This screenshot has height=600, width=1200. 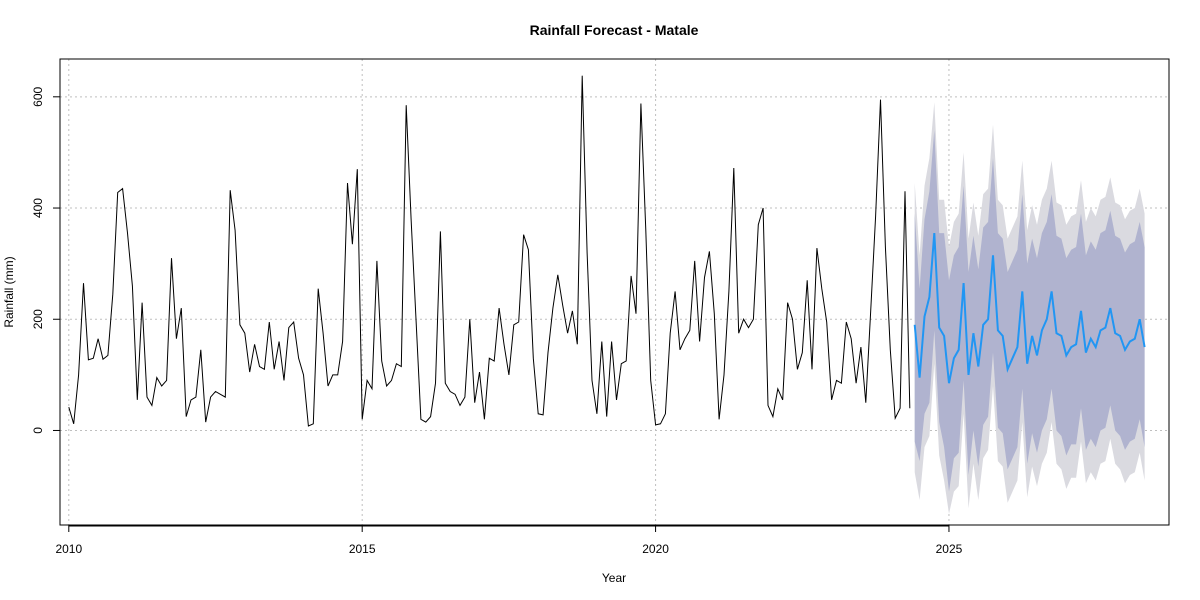 I want to click on x-axis: 2010 2015 2020 2025, so click(x=509, y=540).